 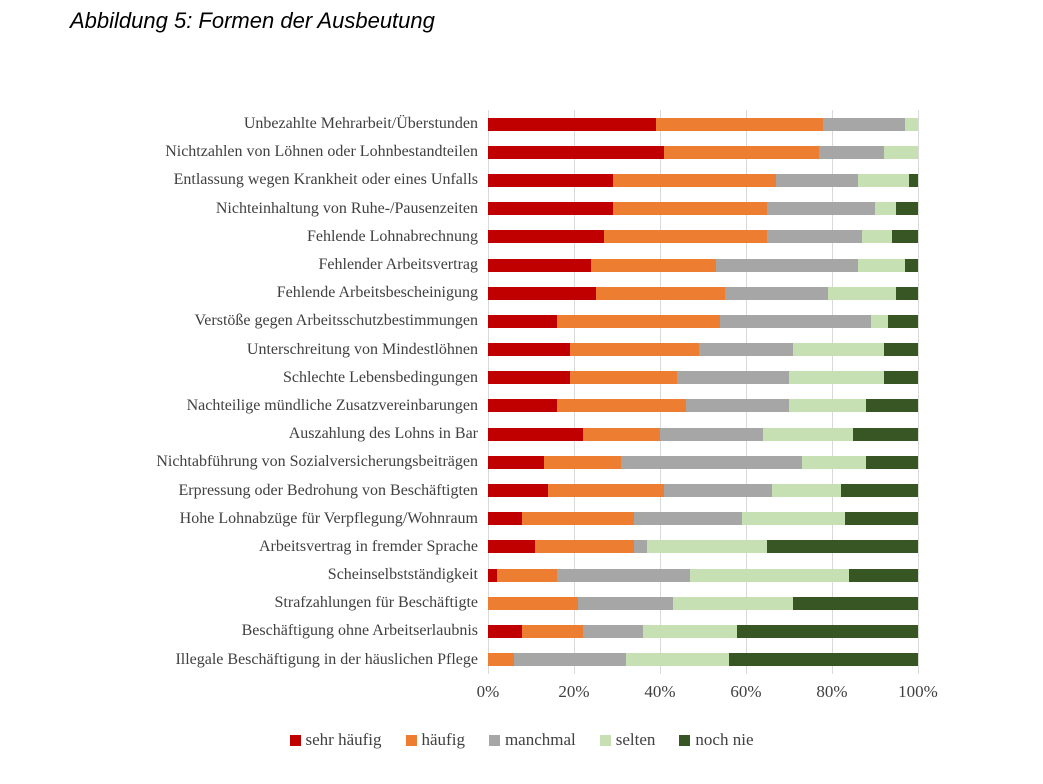 What do you see at coordinates (521, 237) in the screenshot?
I see `bar-row: Fehlende Lohnabrechnung` at bounding box center [521, 237].